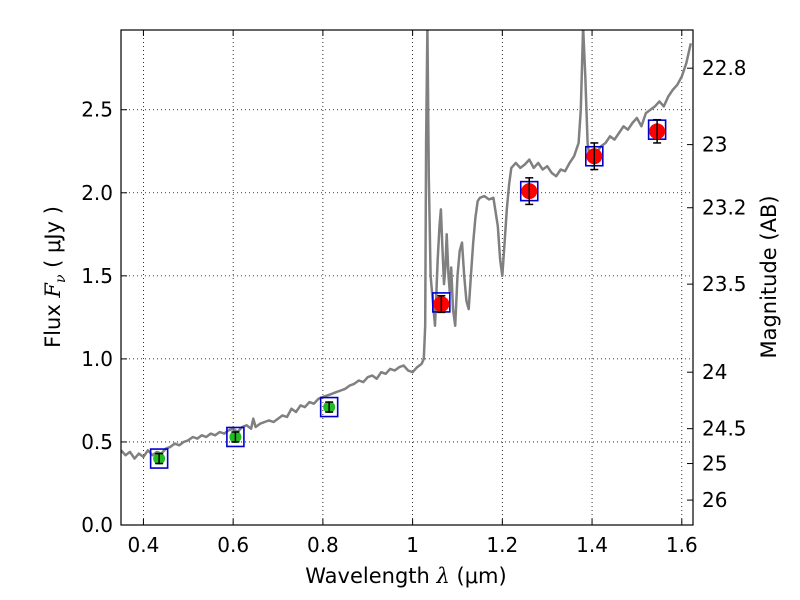 The width and height of the screenshot is (800, 600). What do you see at coordinates (724, 284) in the screenshot?
I see `y2-tick-label: 23.5` at bounding box center [724, 284].